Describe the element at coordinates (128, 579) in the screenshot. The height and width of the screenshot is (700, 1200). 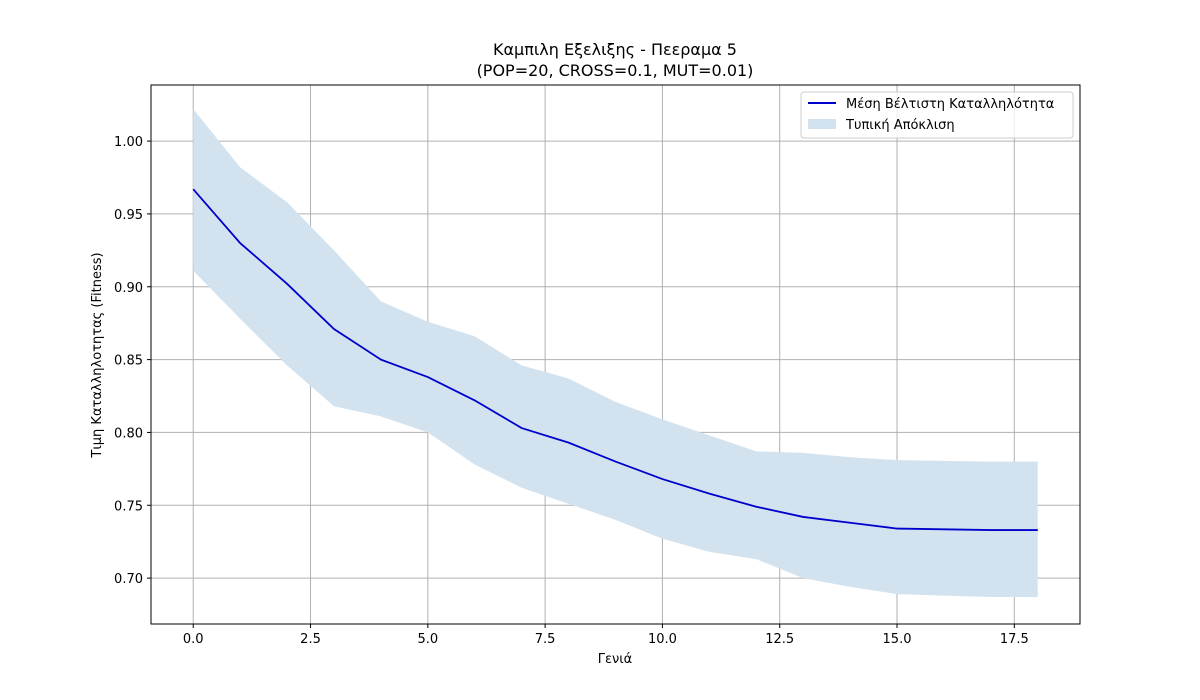
I see `y-tick-label: 0.70` at that location.